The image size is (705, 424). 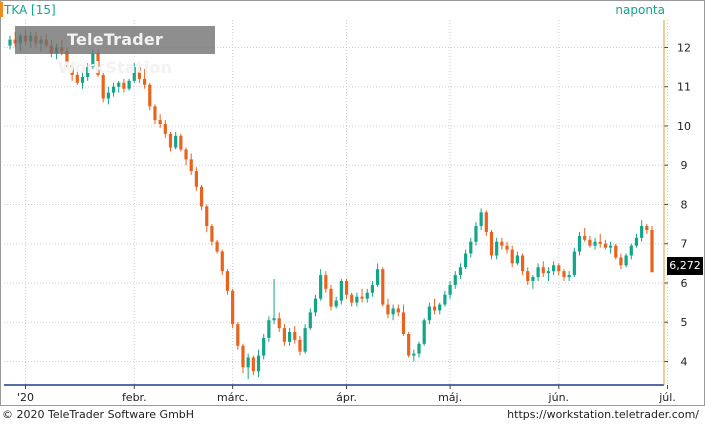 I want to click on y-tick-label: 4, so click(x=684, y=361).